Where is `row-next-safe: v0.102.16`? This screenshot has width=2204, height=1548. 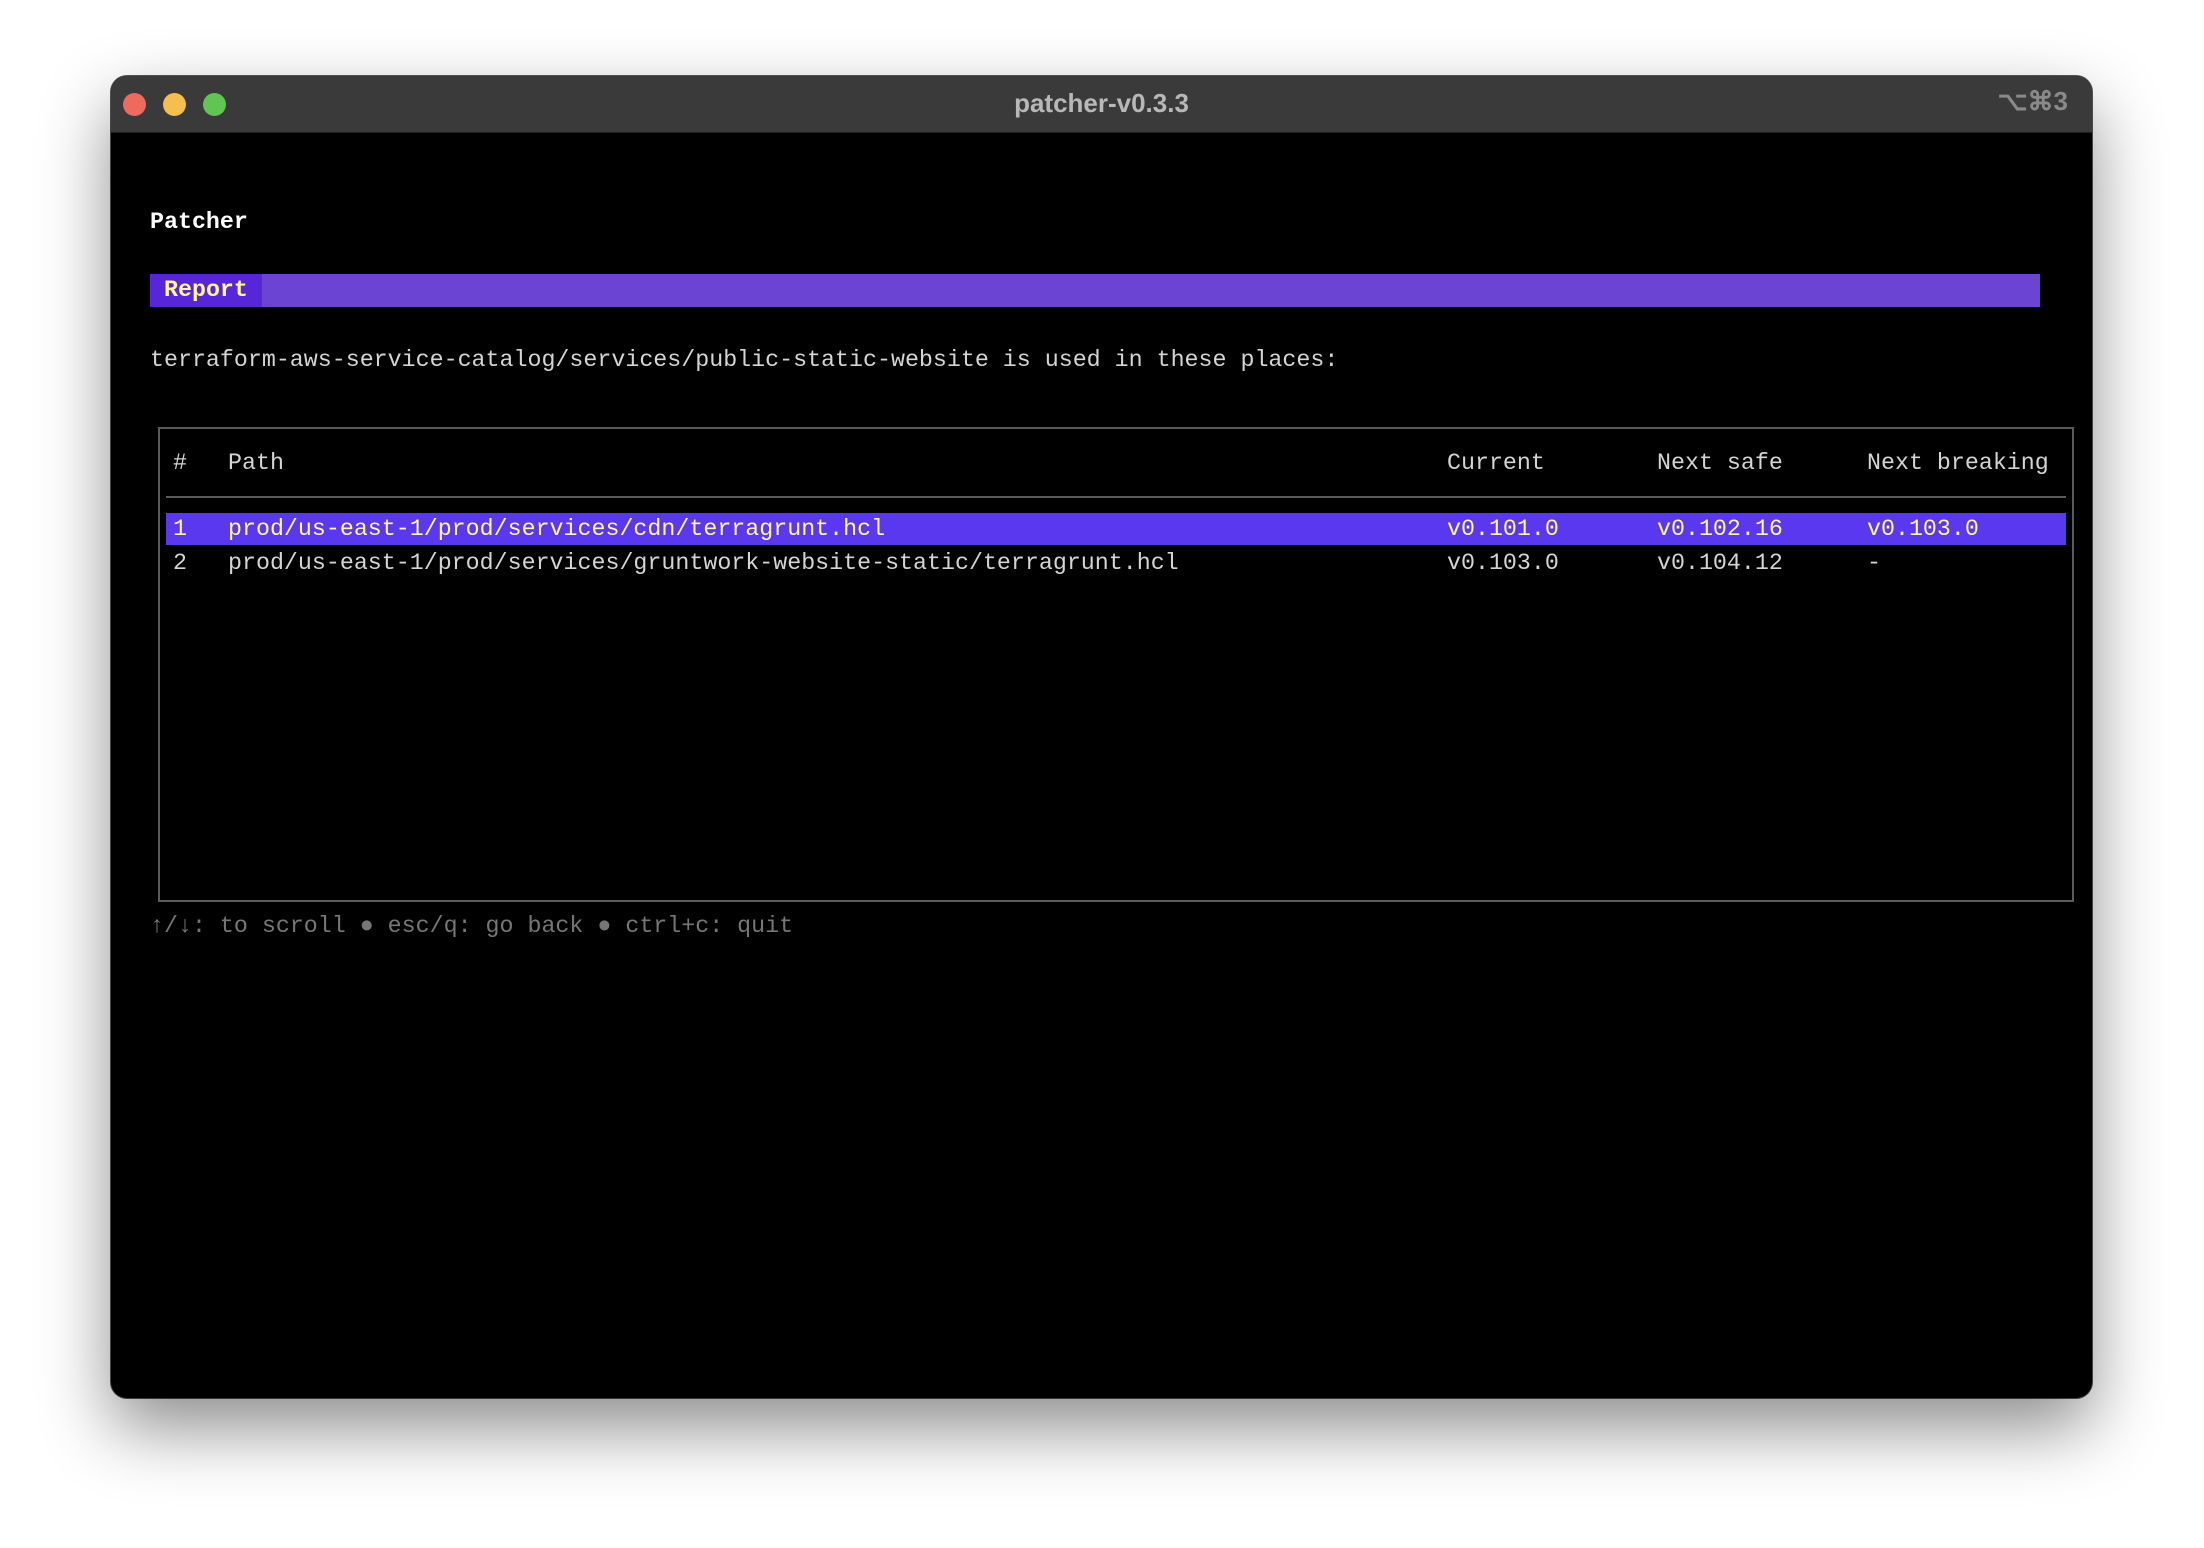
row-next-safe: v0.102.16 is located at coordinates (1720, 529).